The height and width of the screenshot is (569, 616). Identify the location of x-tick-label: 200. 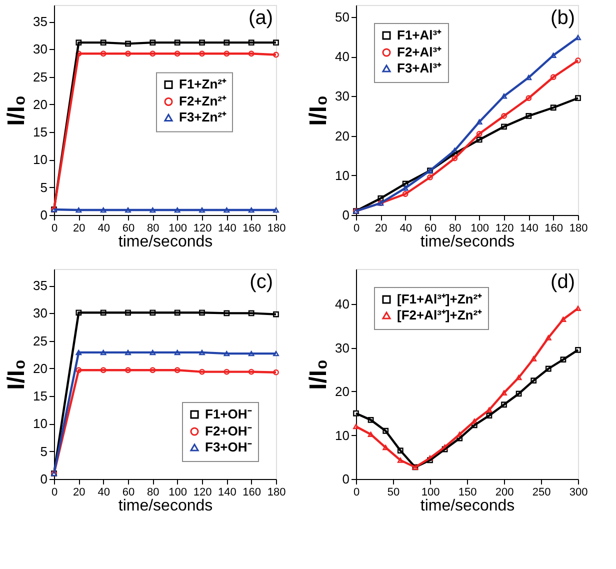
(504, 492).